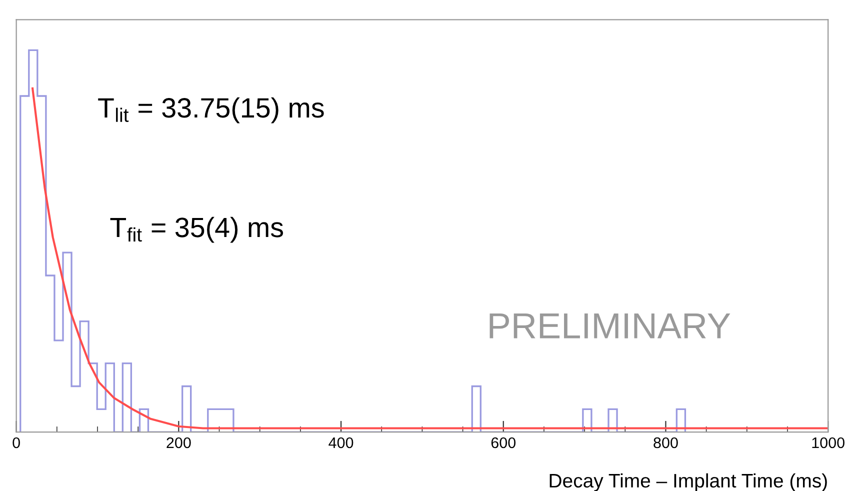 The height and width of the screenshot is (491, 859). What do you see at coordinates (828, 442) in the screenshot?
I see `x-tick-label: 1000` at bounding box center [828, 442].